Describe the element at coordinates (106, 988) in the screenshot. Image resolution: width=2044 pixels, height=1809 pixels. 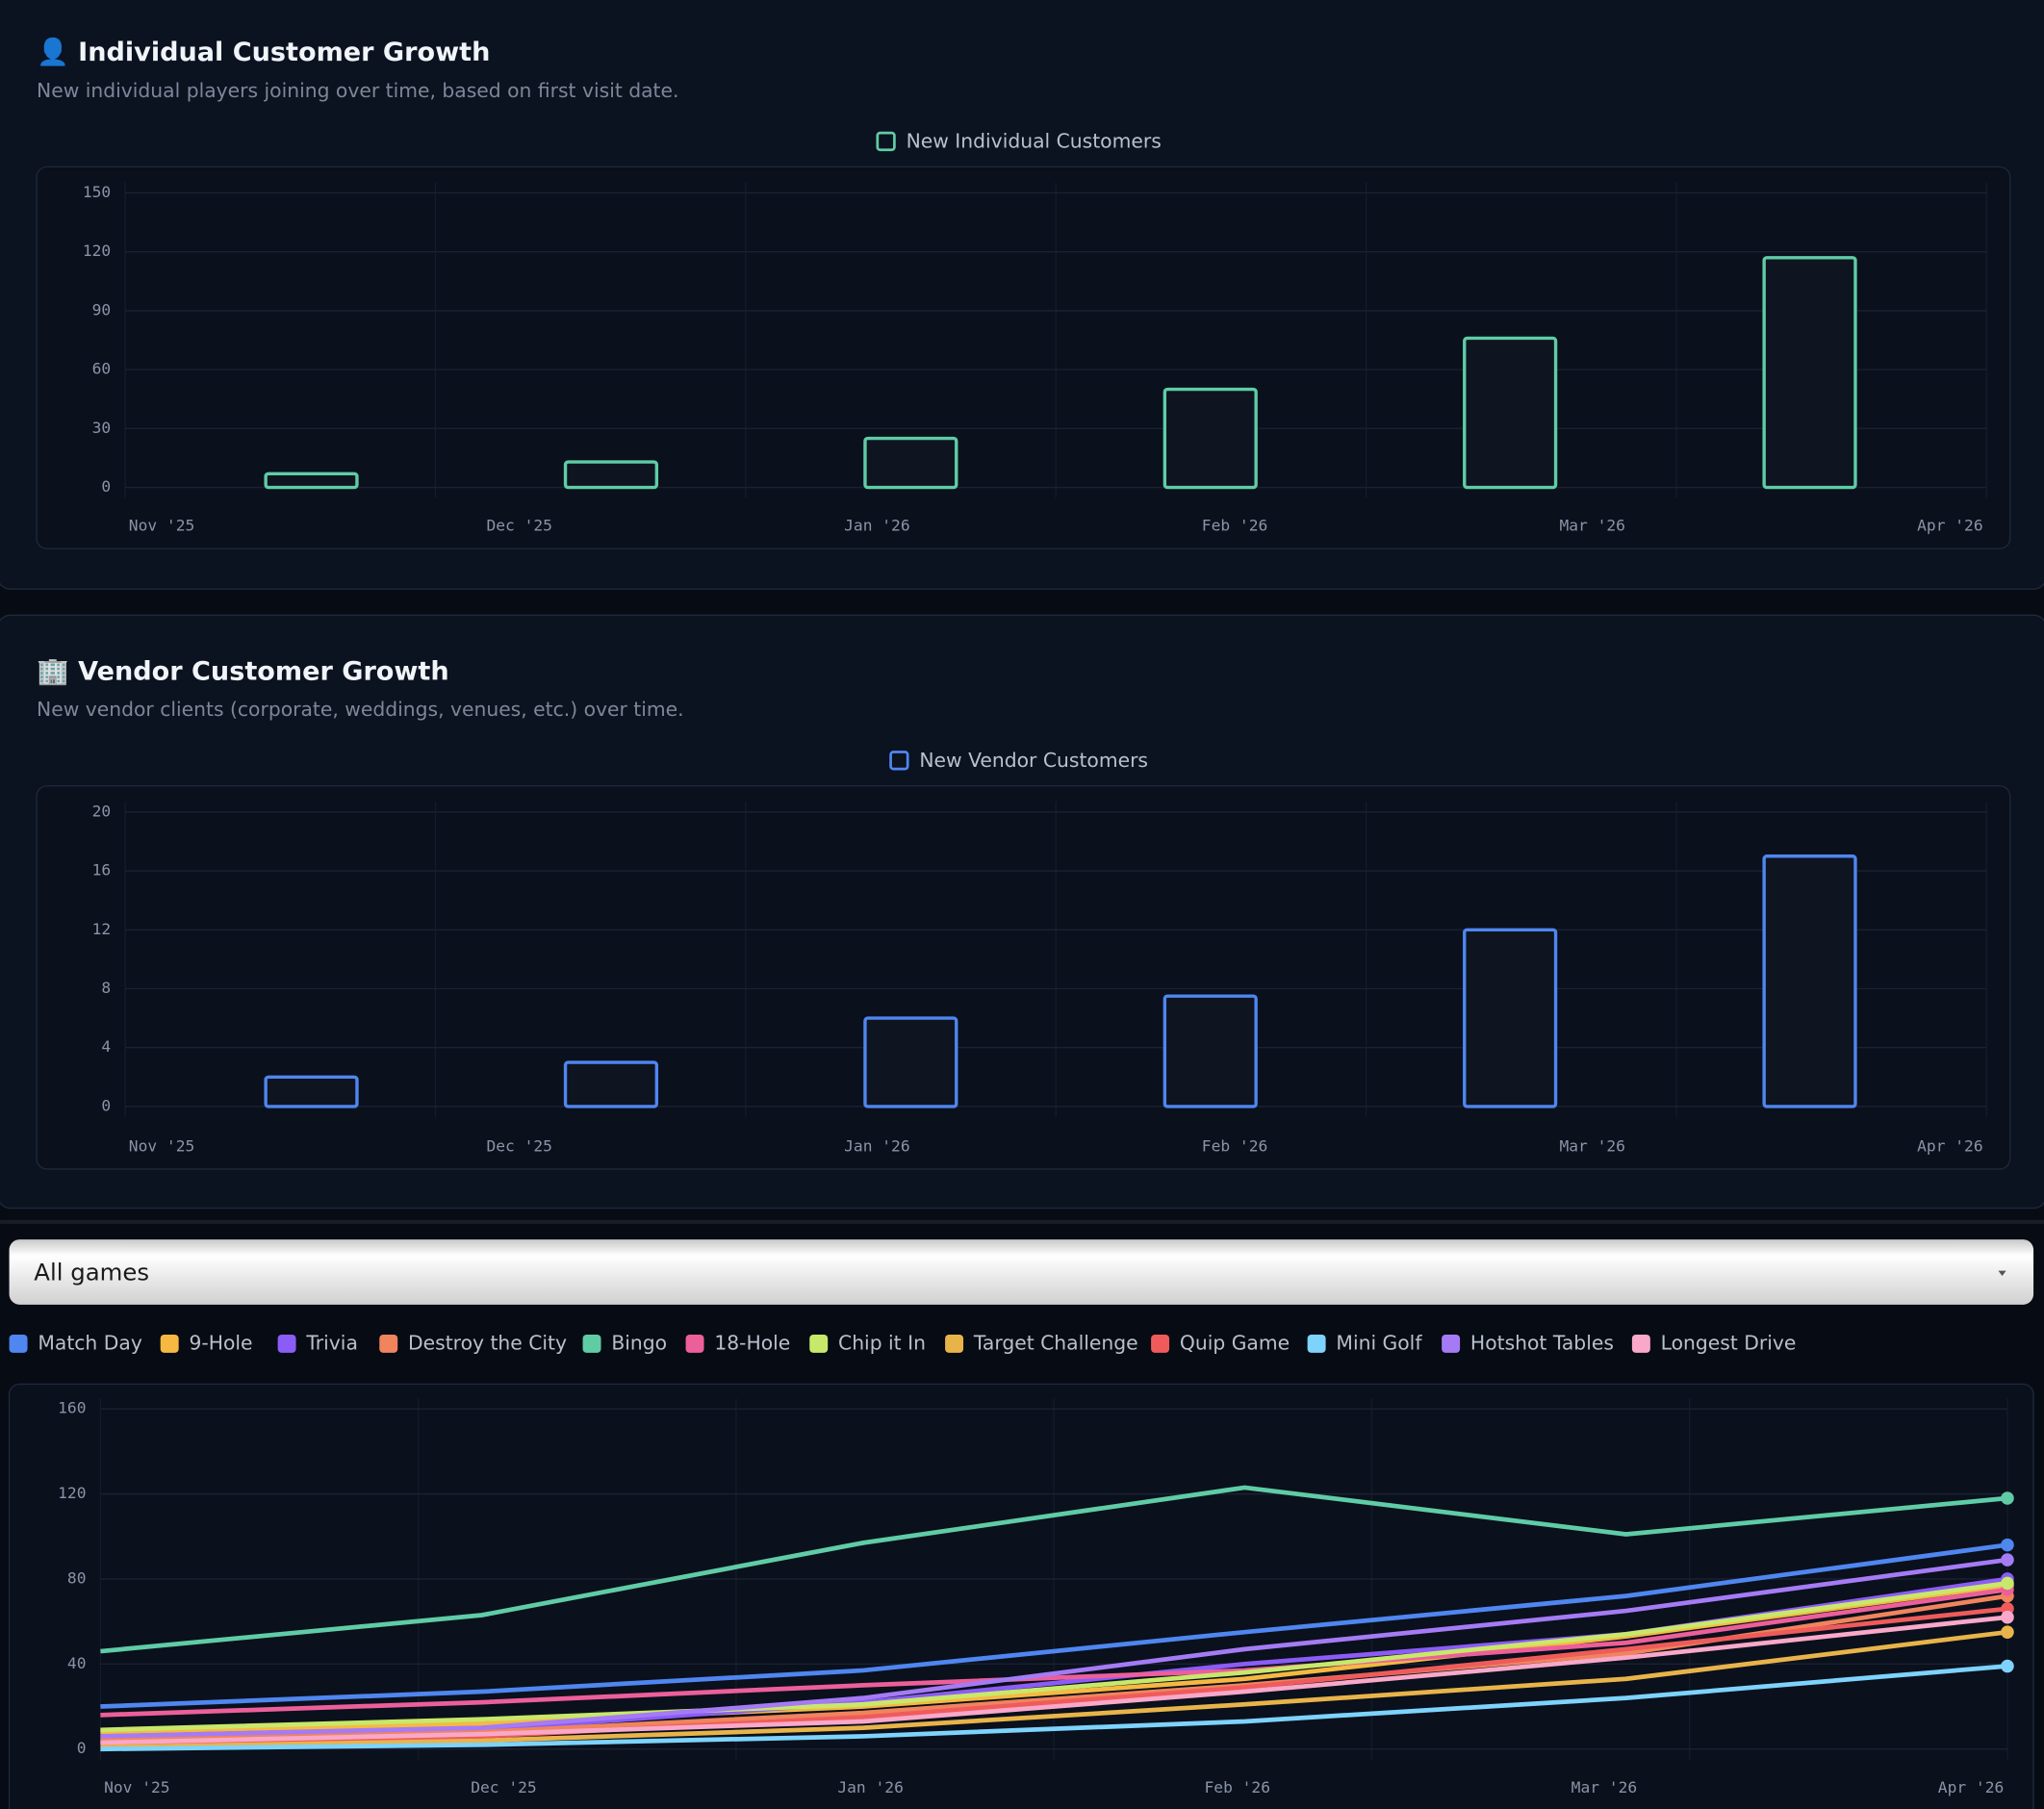
I see `y-tick-label: 8` at that location.